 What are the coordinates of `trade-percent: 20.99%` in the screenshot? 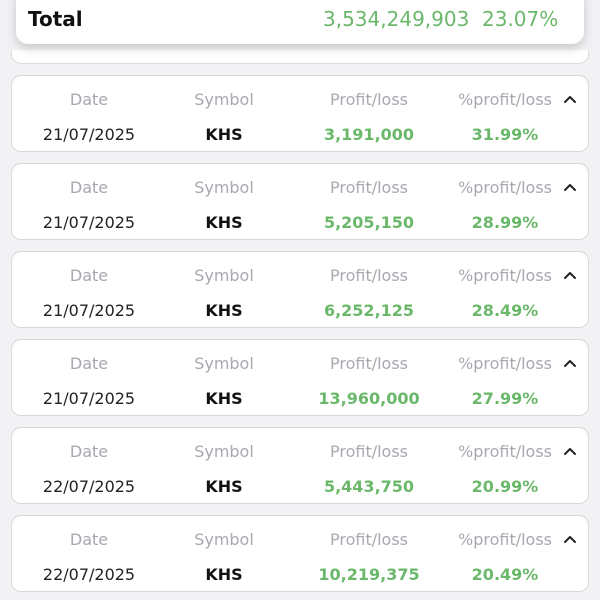 It's located at (505, 486).